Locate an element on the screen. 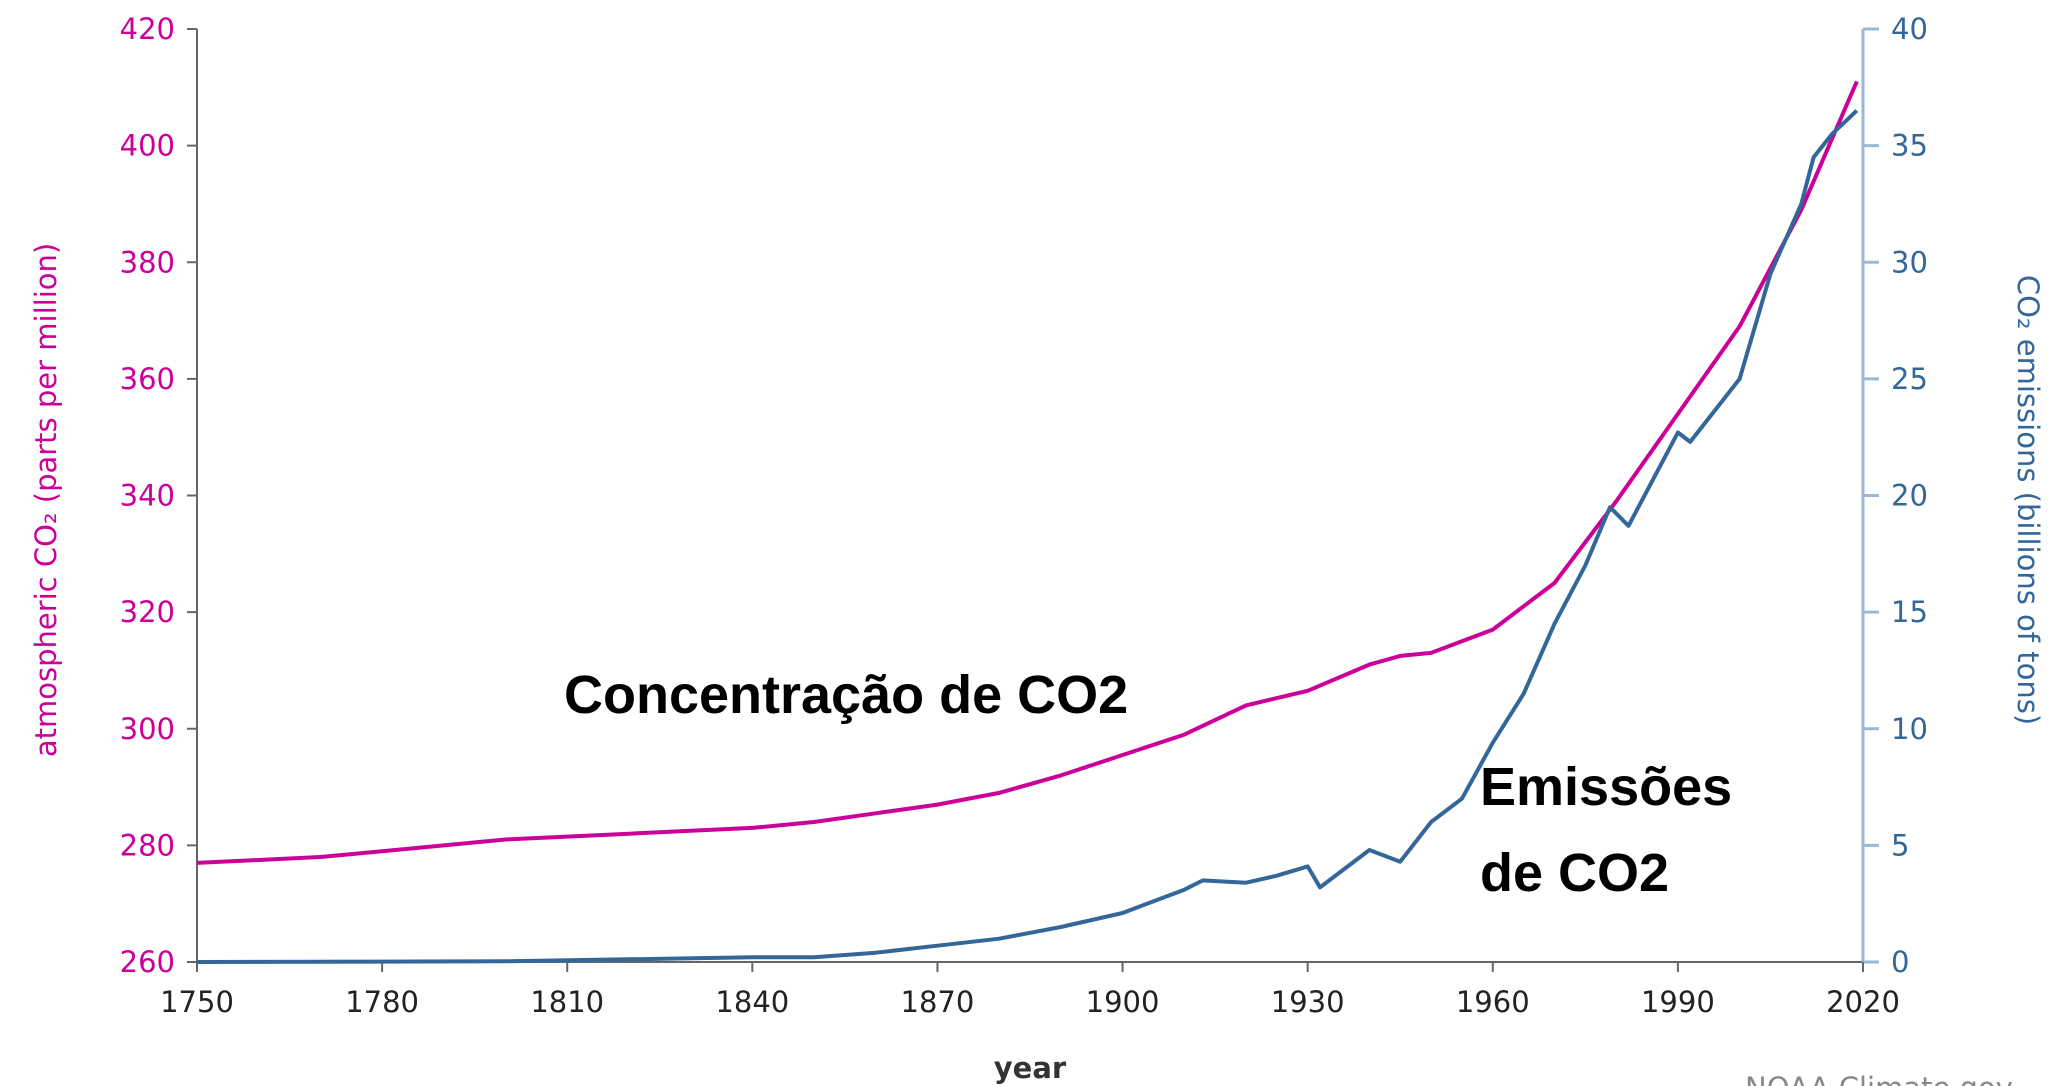 This screenshot has height=1086, width=2057. y-tick-label: 280 is located at coordinates (147, 845).